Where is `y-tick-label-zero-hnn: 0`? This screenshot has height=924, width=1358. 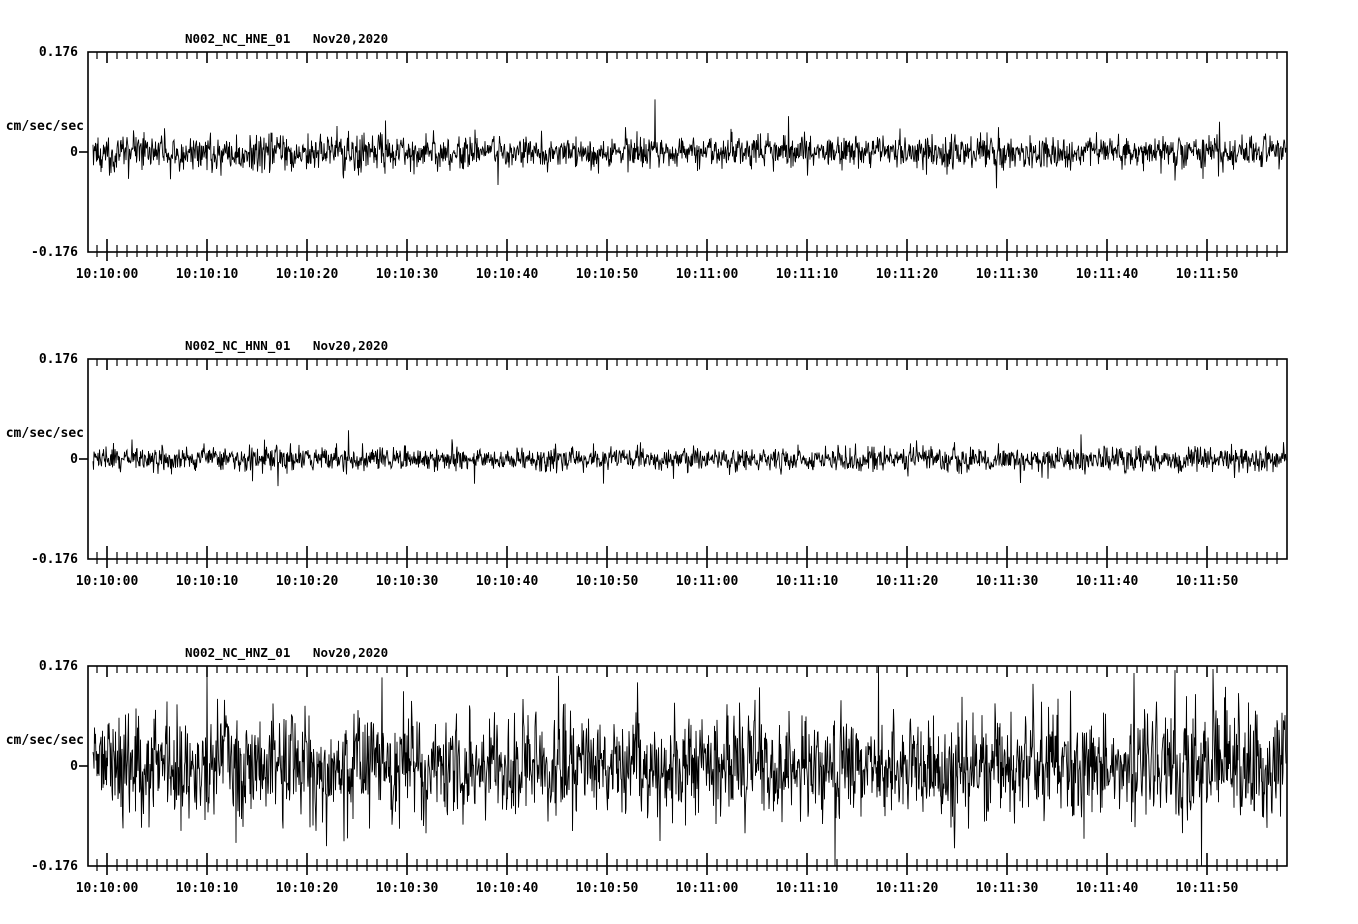
y-tick-label-zero-hnn: 0 is located at coordinates (74, 459).